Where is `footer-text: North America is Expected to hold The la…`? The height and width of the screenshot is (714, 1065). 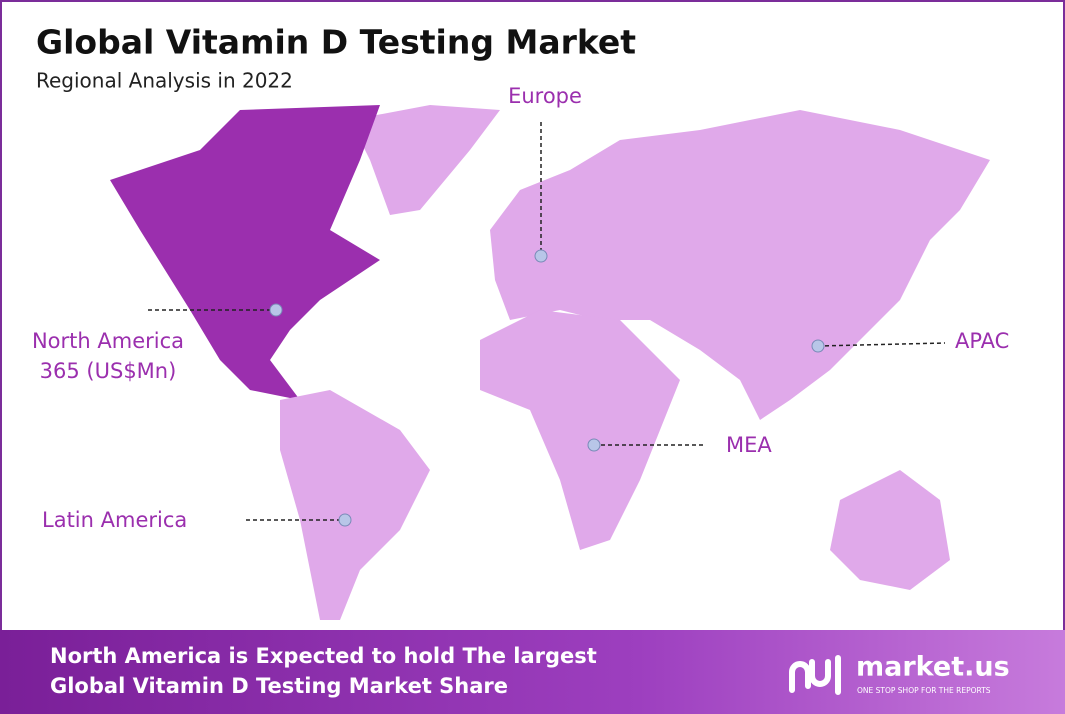
footer-text: North America is Expected to hold The la… is located at coordinates (323, 656).